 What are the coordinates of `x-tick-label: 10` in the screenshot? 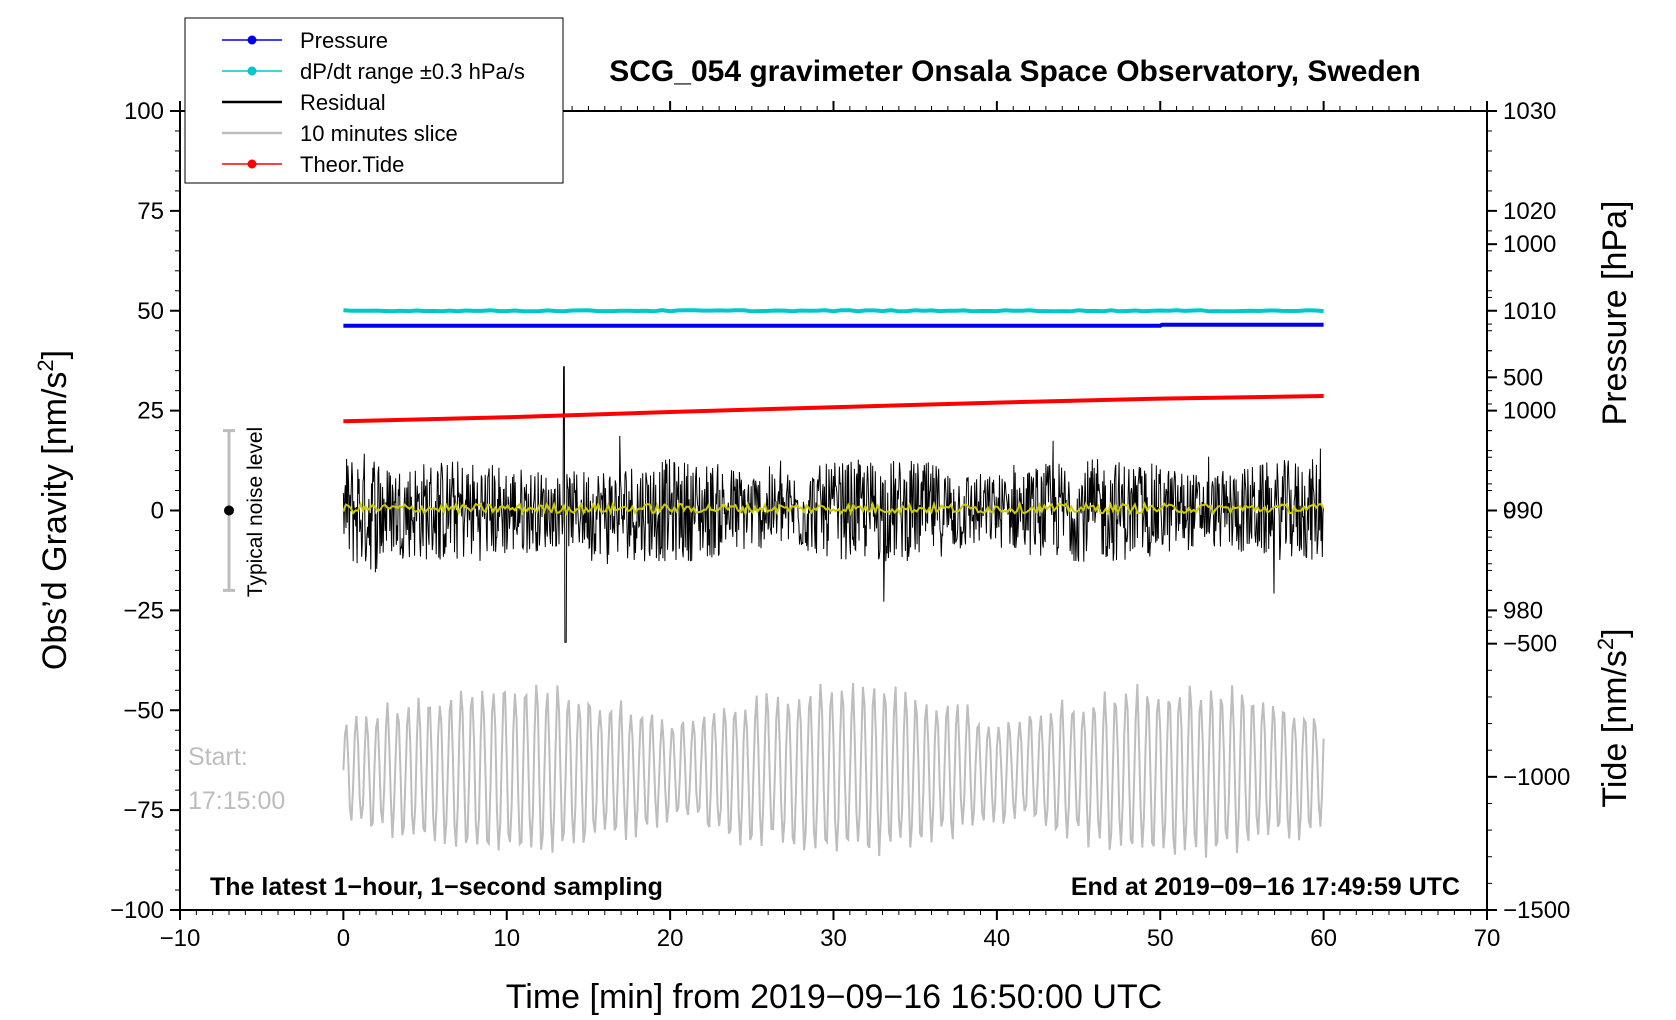 It's located at (506, 938).